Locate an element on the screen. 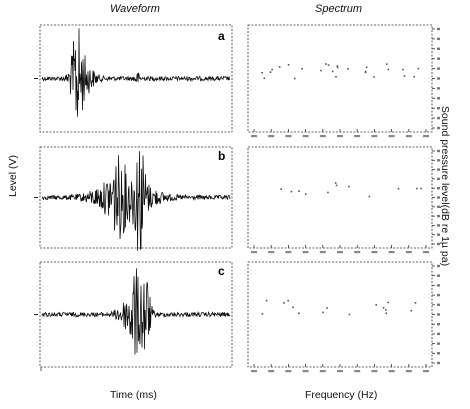  panel-letter-a: a is located at coordinates (221, 36).